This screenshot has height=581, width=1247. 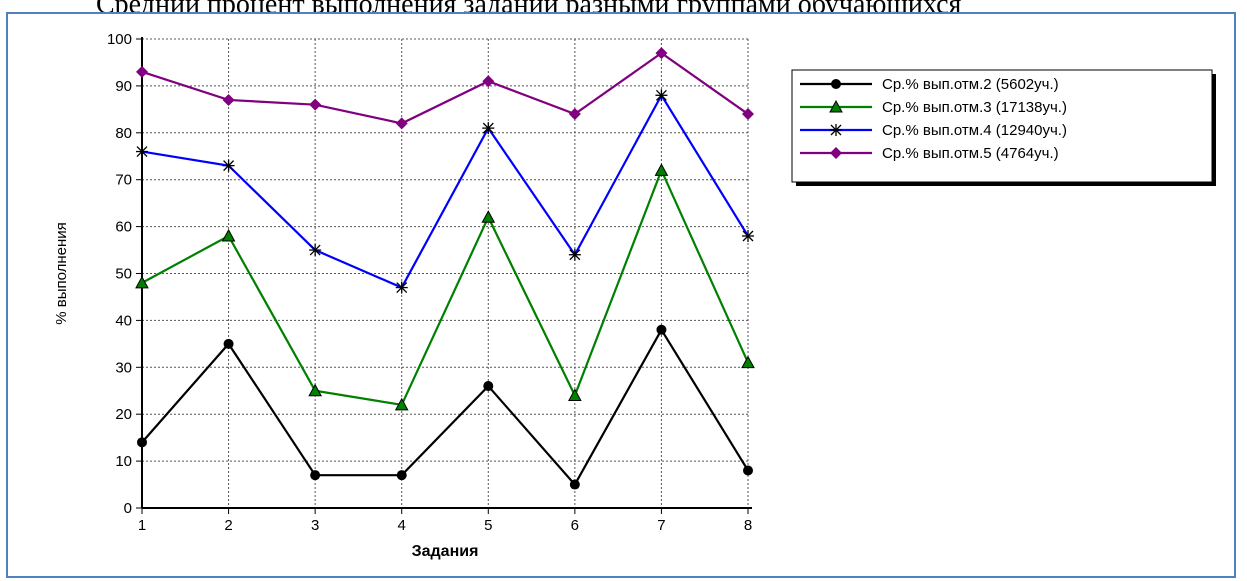 I want to click on y-tick-label: 100, so click(x=119, y=39).